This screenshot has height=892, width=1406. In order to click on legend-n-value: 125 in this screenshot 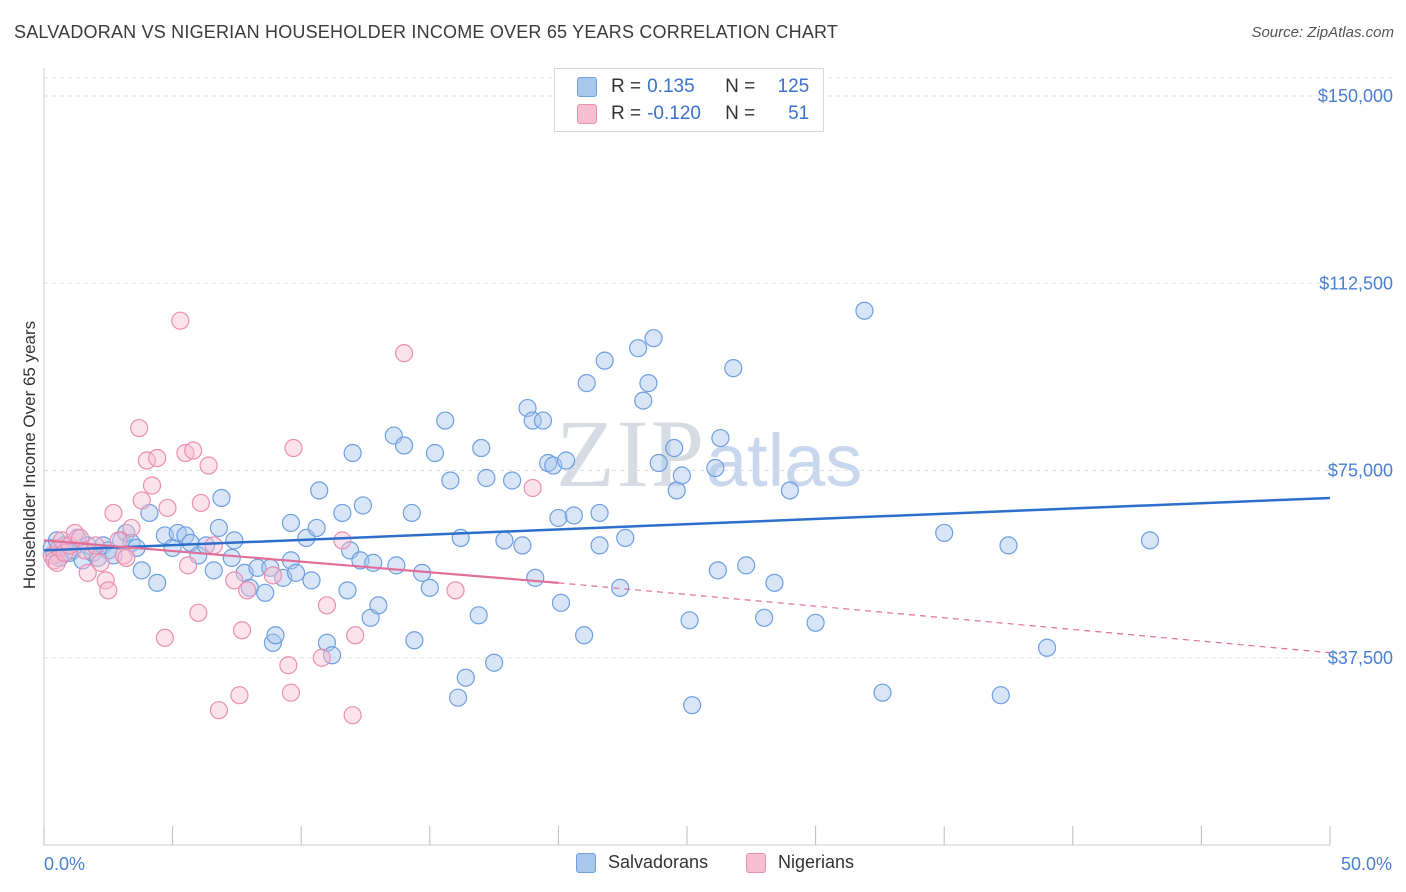, I will do `click(793, 86)`.